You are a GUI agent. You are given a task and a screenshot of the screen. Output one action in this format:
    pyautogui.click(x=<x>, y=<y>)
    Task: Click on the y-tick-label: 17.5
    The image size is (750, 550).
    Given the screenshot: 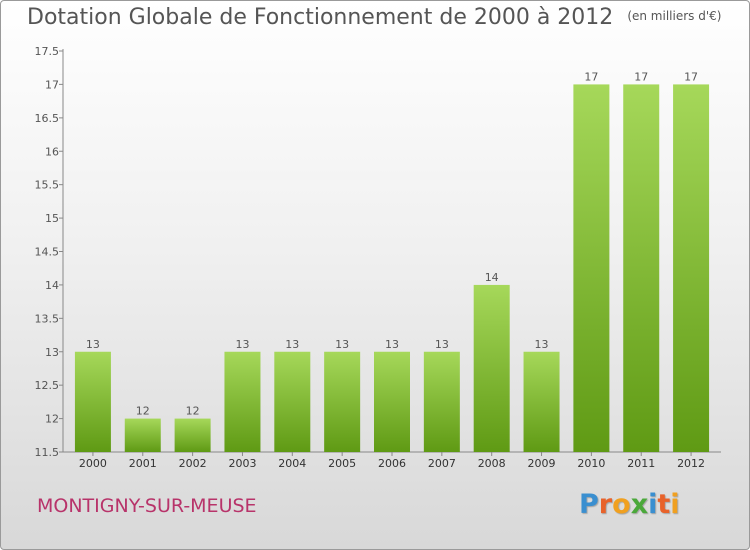 What is the action you would take?
    pyautogui.click(x=47, y=51)
    